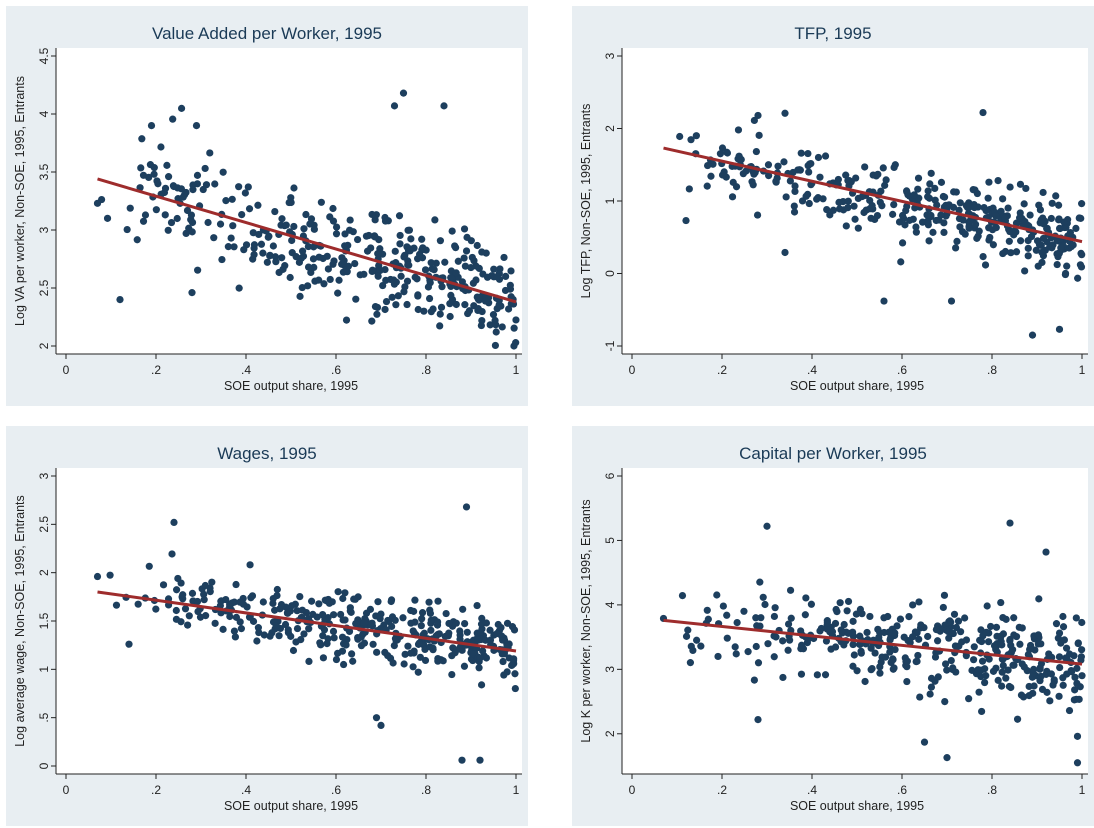  Describe the element at coordinates (44, 475) in the screenshot. I see `y-tick-label: 3` at that location.